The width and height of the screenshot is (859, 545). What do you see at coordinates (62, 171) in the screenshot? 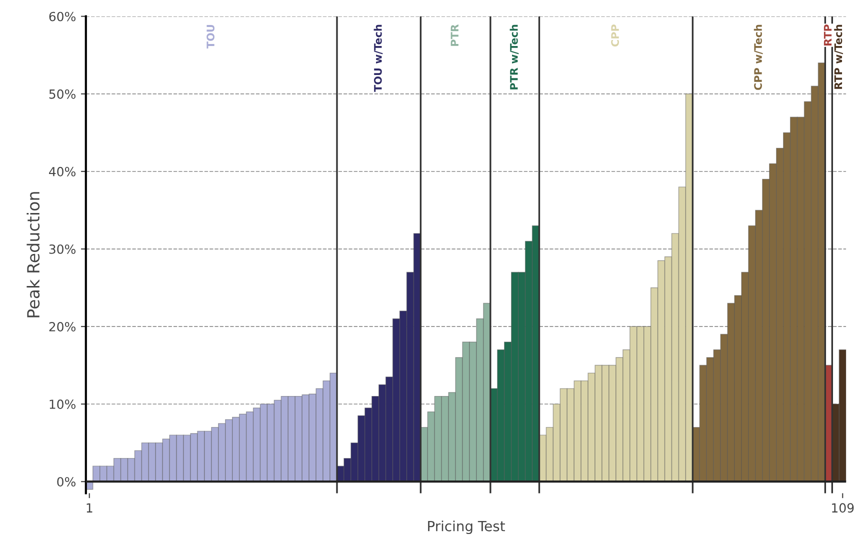
I see `y-tick-label: 40%` at bounding box center [62, 171].